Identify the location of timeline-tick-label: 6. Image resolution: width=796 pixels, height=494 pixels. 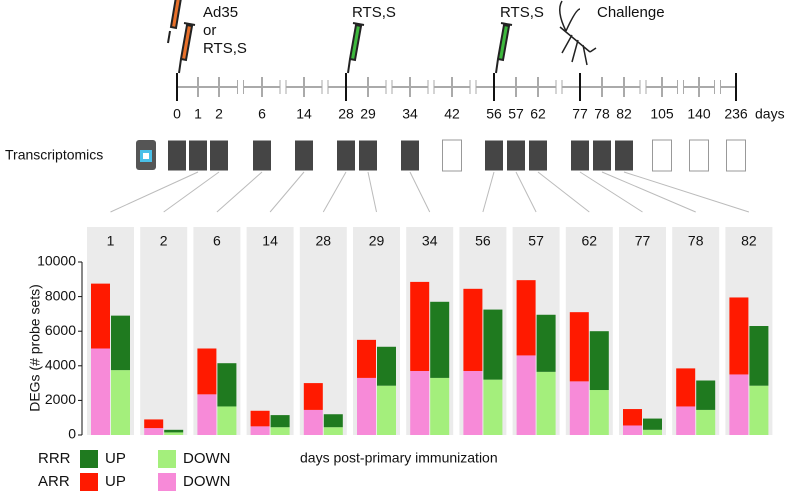
(262, 114).